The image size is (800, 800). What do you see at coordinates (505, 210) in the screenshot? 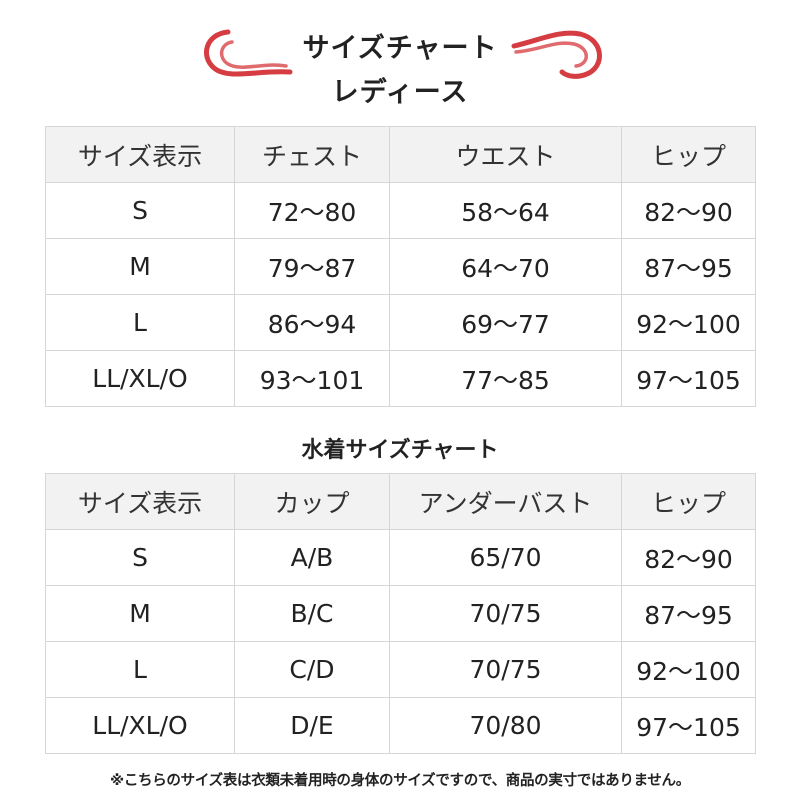
I see `cell: 58〜64` at bounding box center [505, 210].